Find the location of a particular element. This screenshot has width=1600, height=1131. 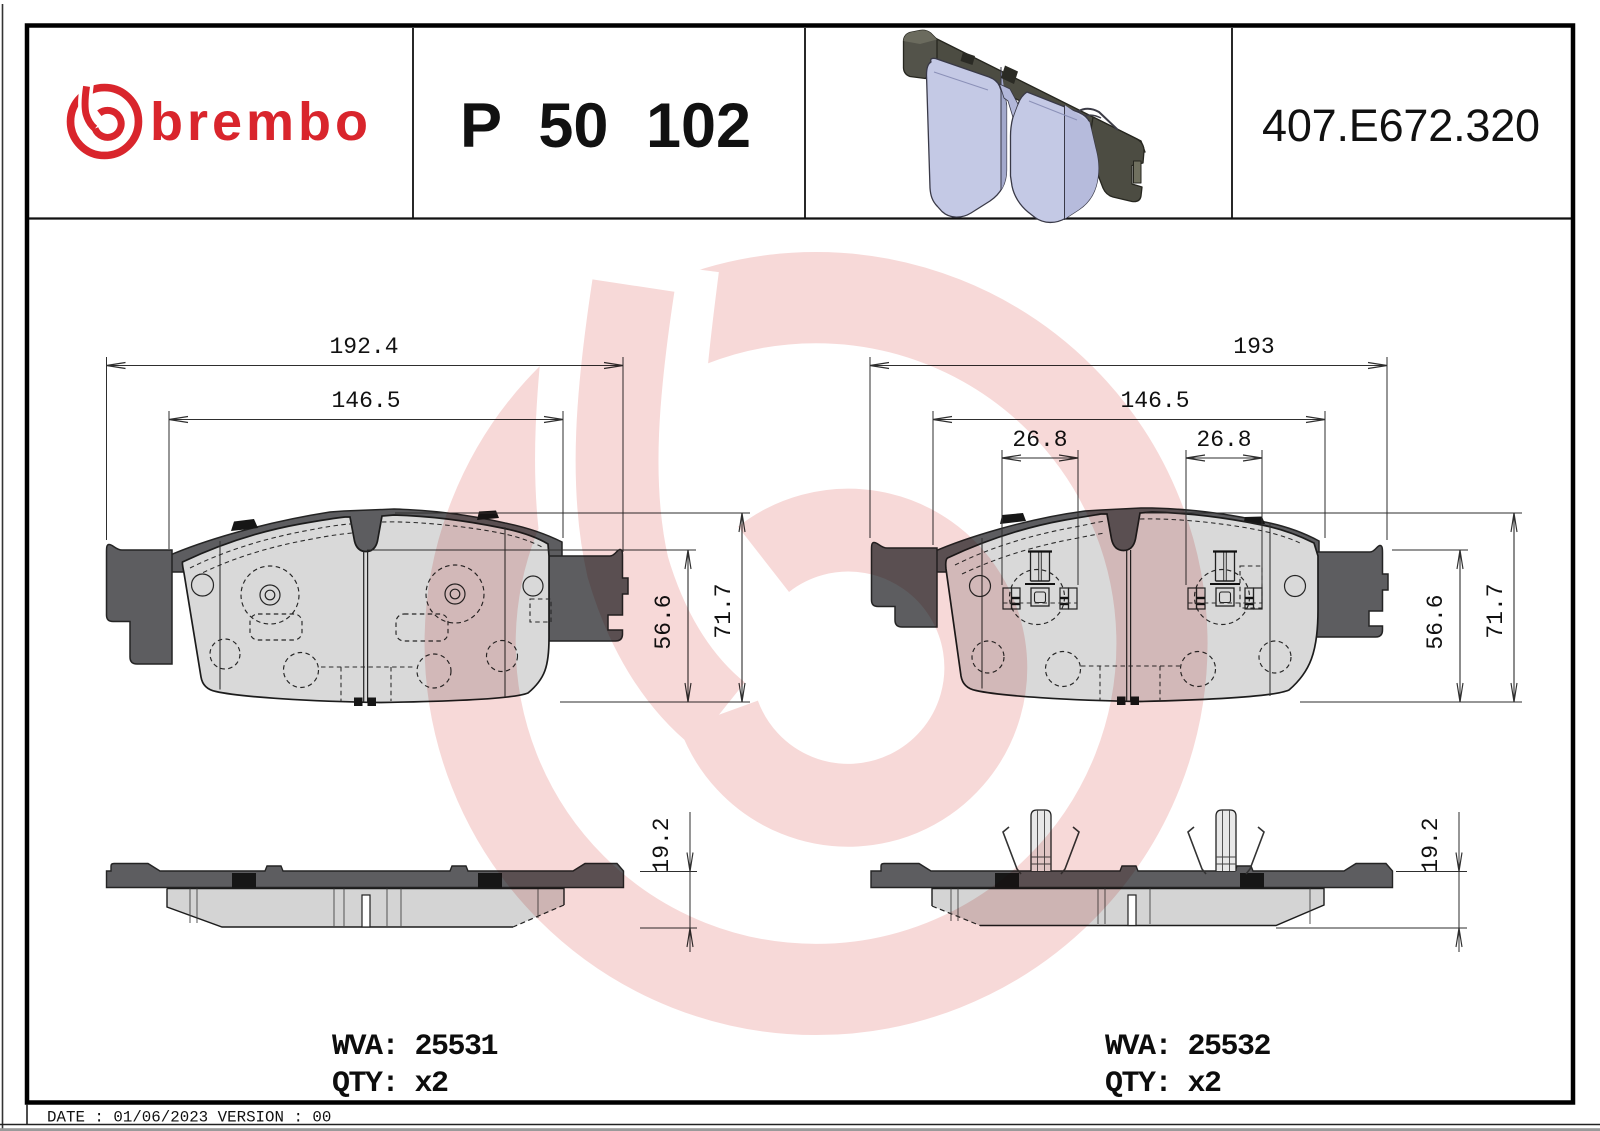

svg-text: 71.7 is located at coordinates (1496, 610).